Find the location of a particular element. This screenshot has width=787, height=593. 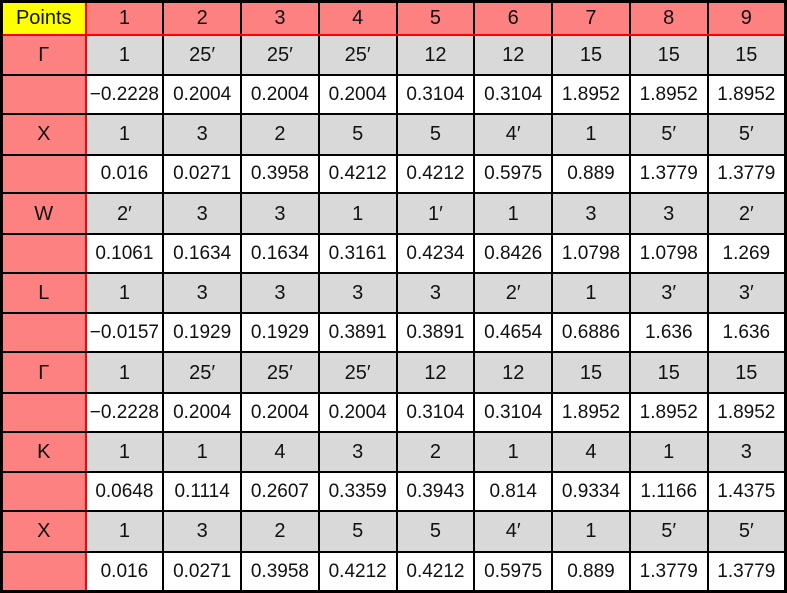

col-header-3: 3 is located at coordinates (280, 18).